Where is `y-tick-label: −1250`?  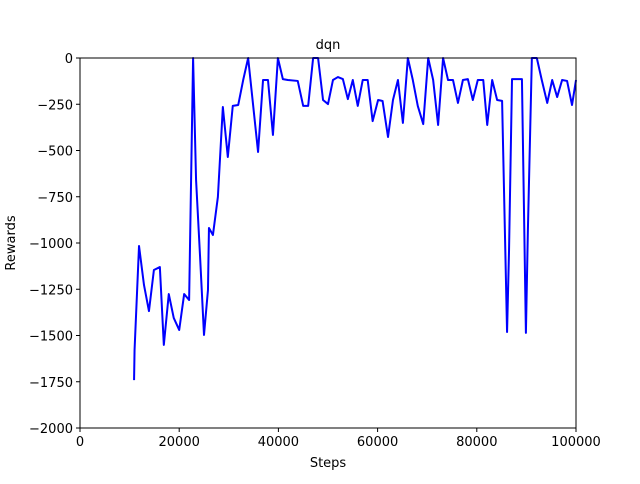 y-tick-label: −1250 is located at coordinates (51, 290).